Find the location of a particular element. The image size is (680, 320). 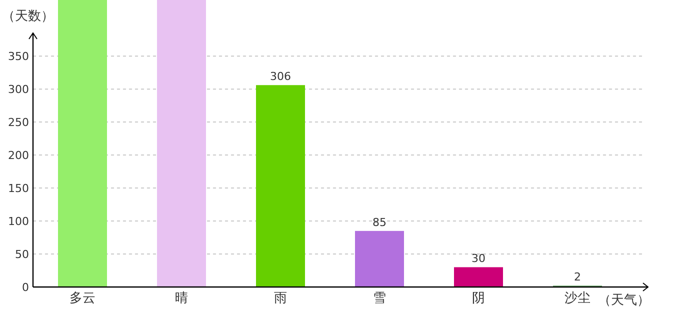

y-tick-label: 250 is located at coordinates (18, 123).